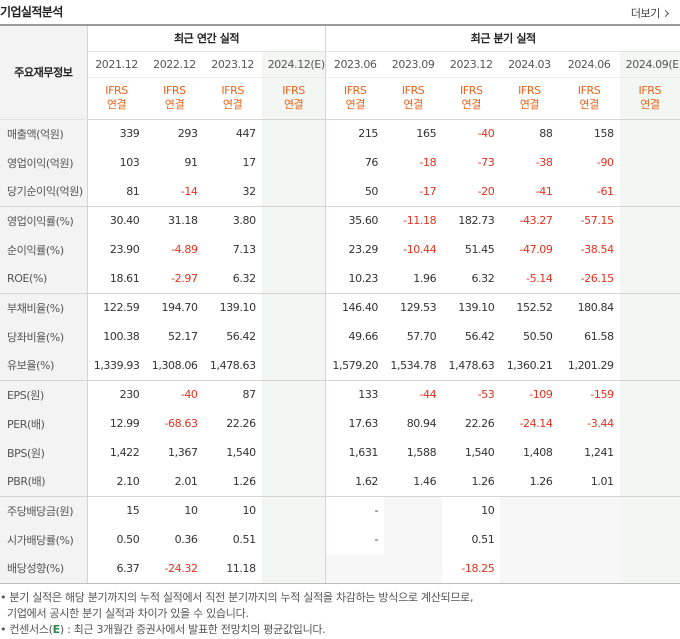  I want to click on table-cell: -68.63, so click(181, 423).